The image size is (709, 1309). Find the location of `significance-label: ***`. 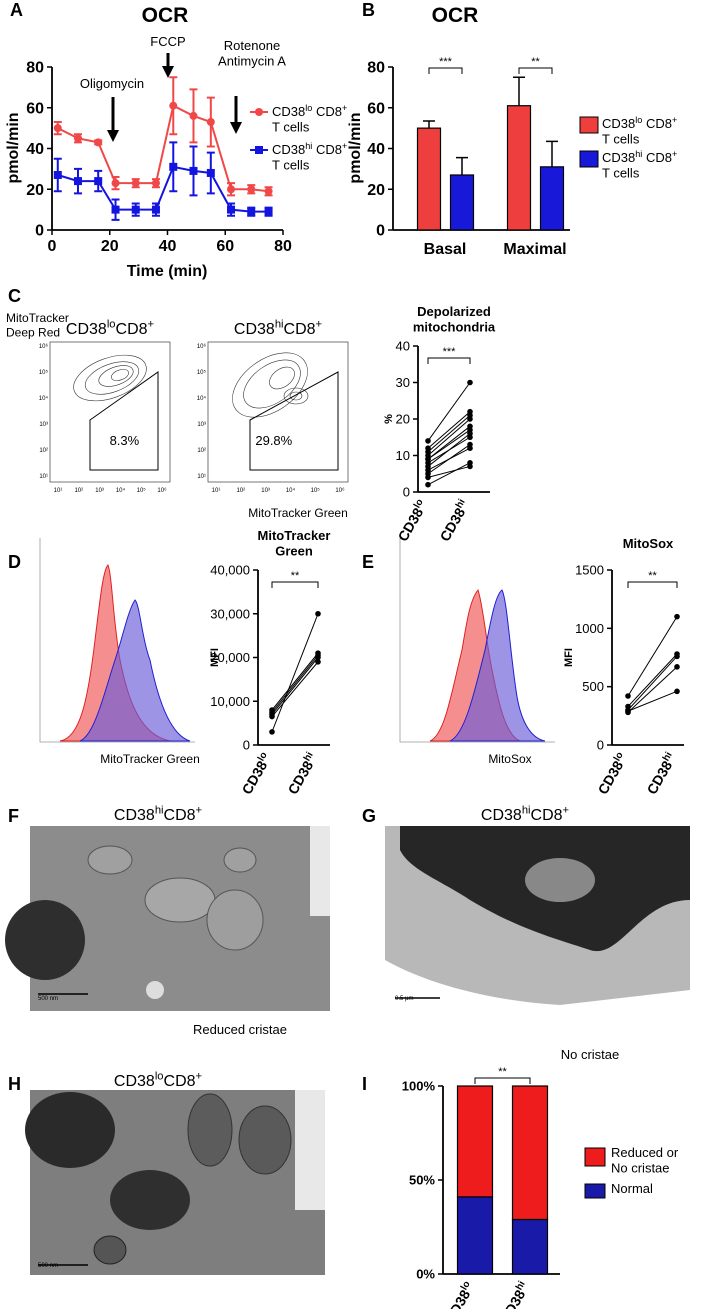

significance-label: *** is located at coordinates (446, 62).